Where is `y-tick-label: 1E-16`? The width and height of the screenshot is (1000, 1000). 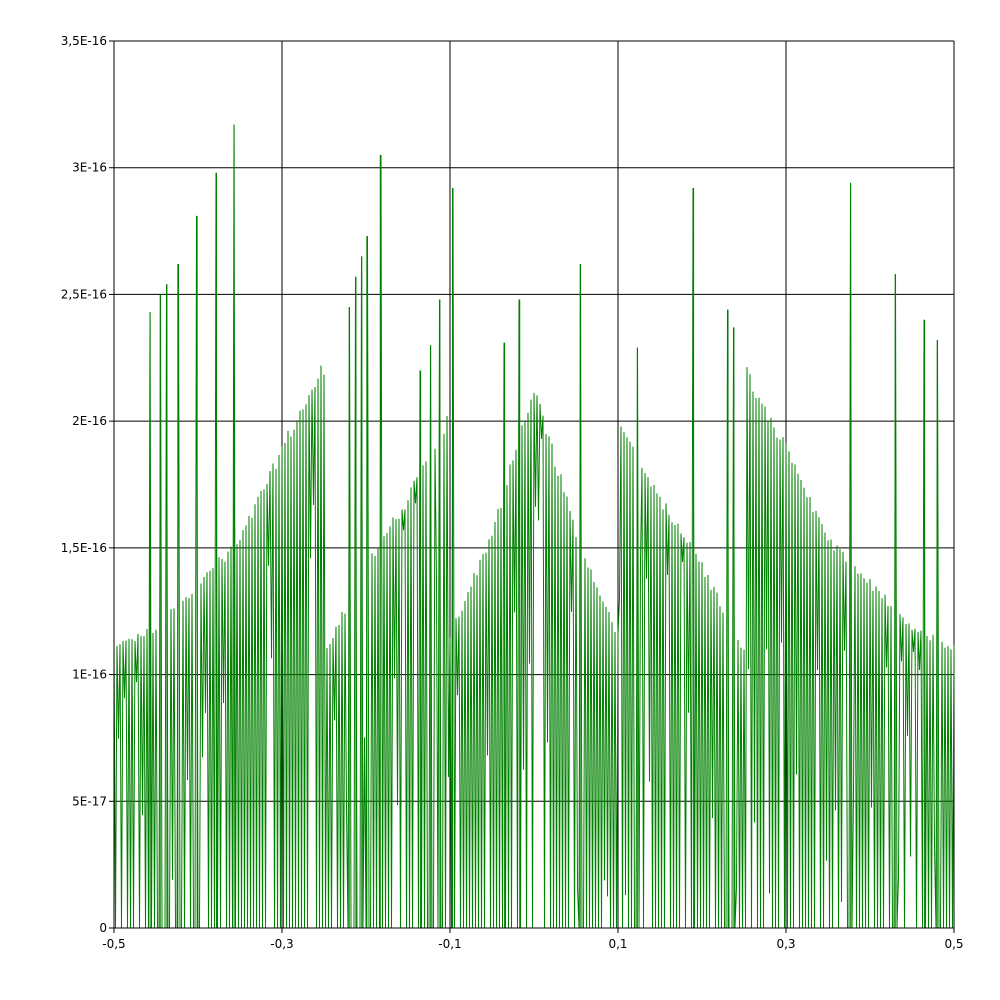 y-tick-label: 1E-16 is located at coordinates (89, 675).